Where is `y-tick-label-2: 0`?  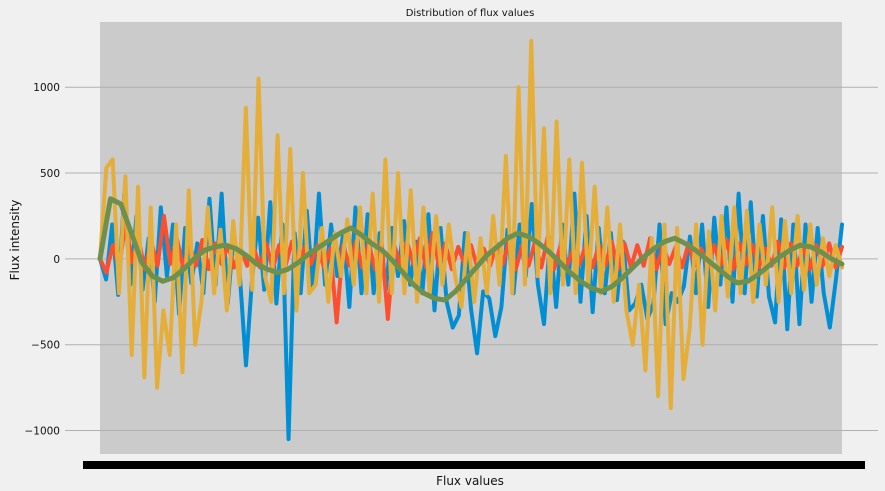
y-tick-label-2: 0 is located at coordinates (56, 260).